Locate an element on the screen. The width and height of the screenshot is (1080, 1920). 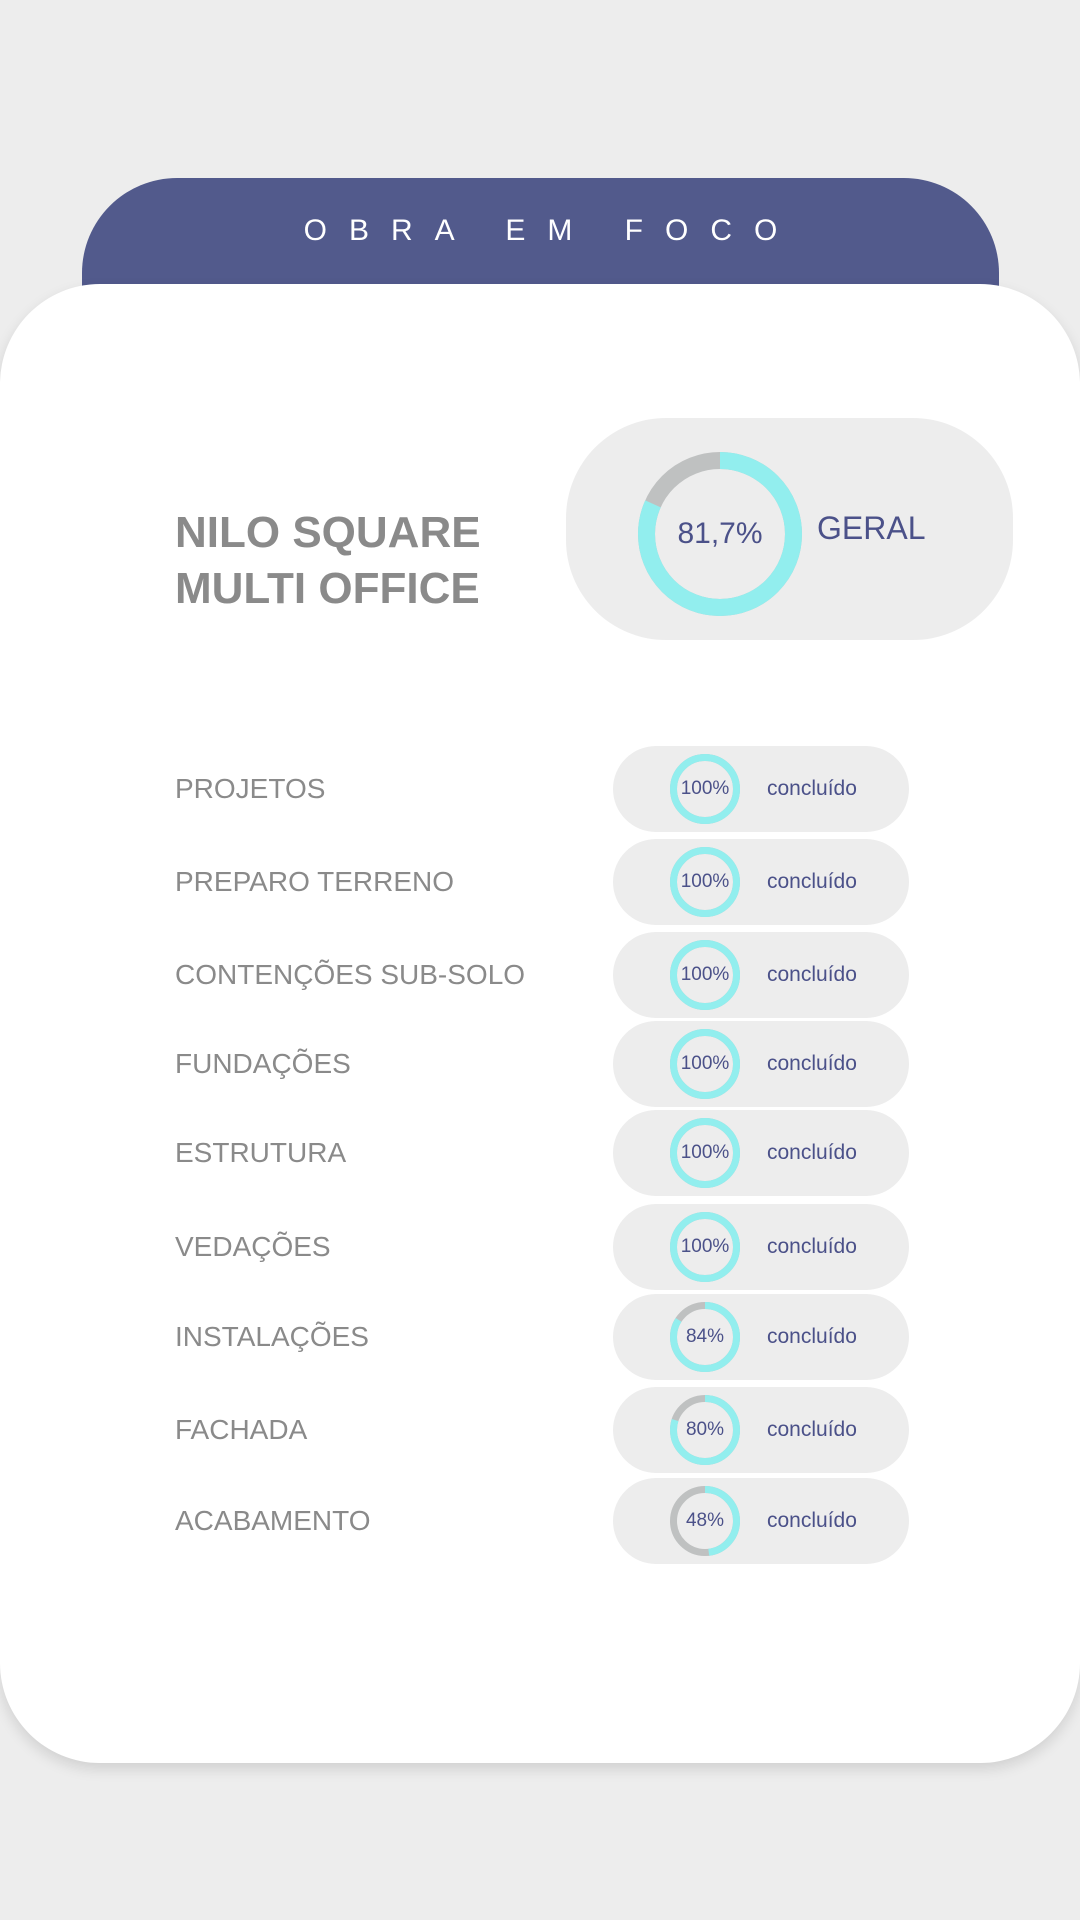
stage-row: FACHADA 80% concluído is located at coordinates (540, 1430).